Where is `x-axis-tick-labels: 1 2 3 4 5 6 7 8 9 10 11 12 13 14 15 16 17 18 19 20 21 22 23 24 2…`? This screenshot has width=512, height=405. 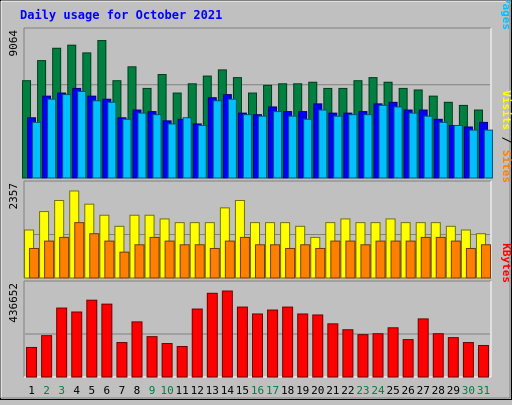
x-axis-tick-labels: 1 2 3 4 5 6 7 8 9 10 11 12 13 14 15 16 17 18 19 20 21 22 23 24 2… is located at coordinates (259, 390).